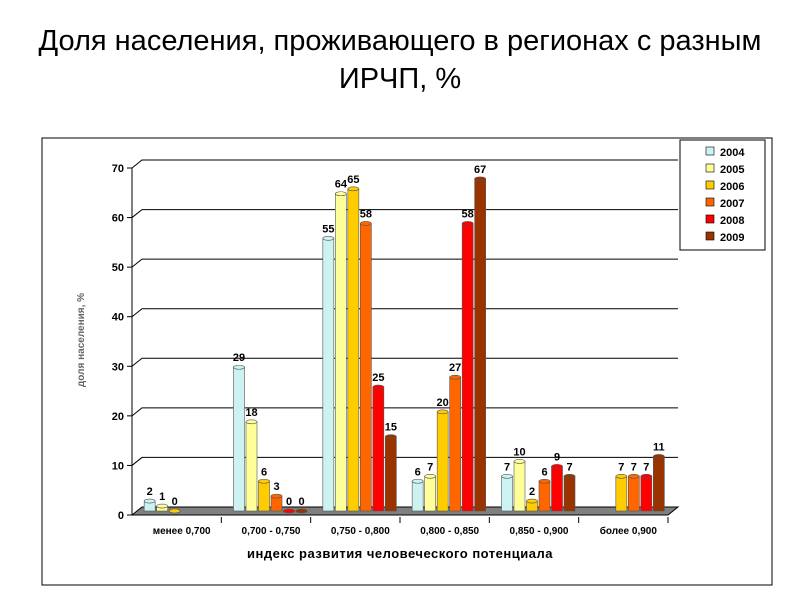 This screenshot has height=600, width=800. I want to click on y-tick-label: 40, so click(118, 318).